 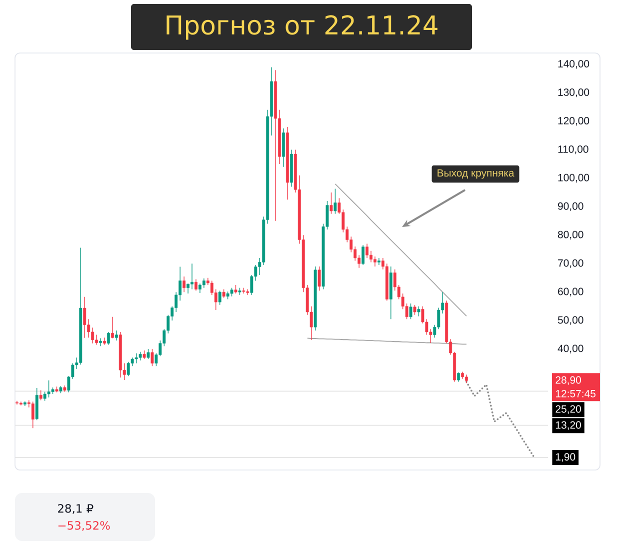 I want to click on y-tick-label: 140,00, so click(x=574, y=64).